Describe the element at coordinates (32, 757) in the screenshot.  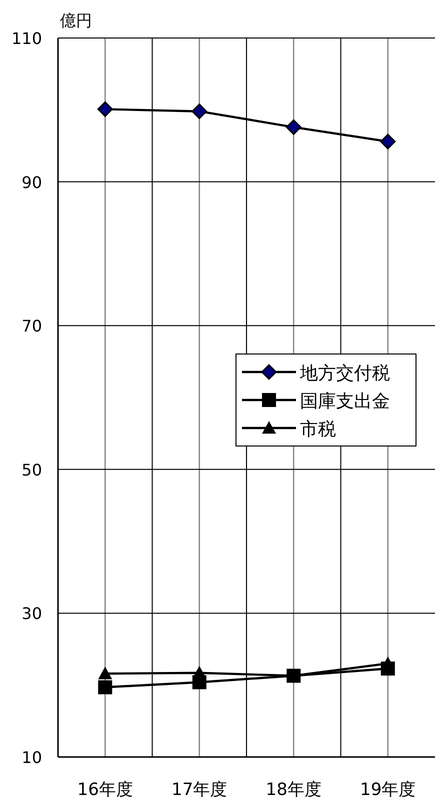
I see `y-tick-label: 10` at that location.